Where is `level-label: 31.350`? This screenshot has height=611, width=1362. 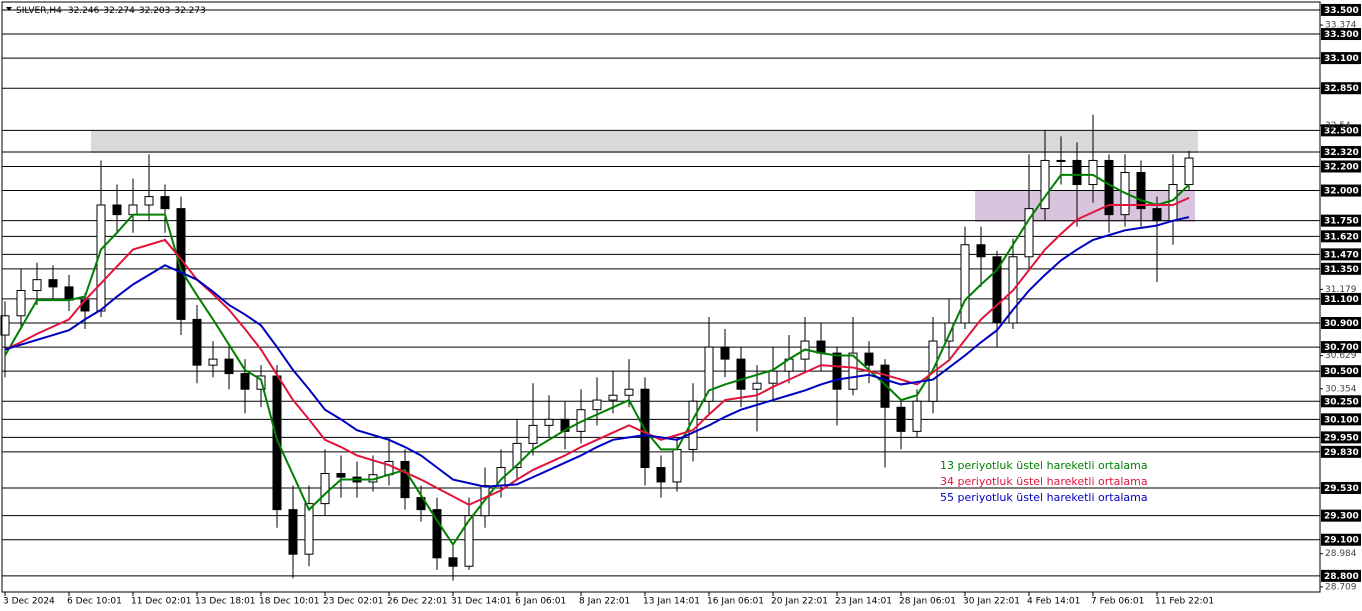
level-label: 31.350 is located at coordinates (1341, 270).